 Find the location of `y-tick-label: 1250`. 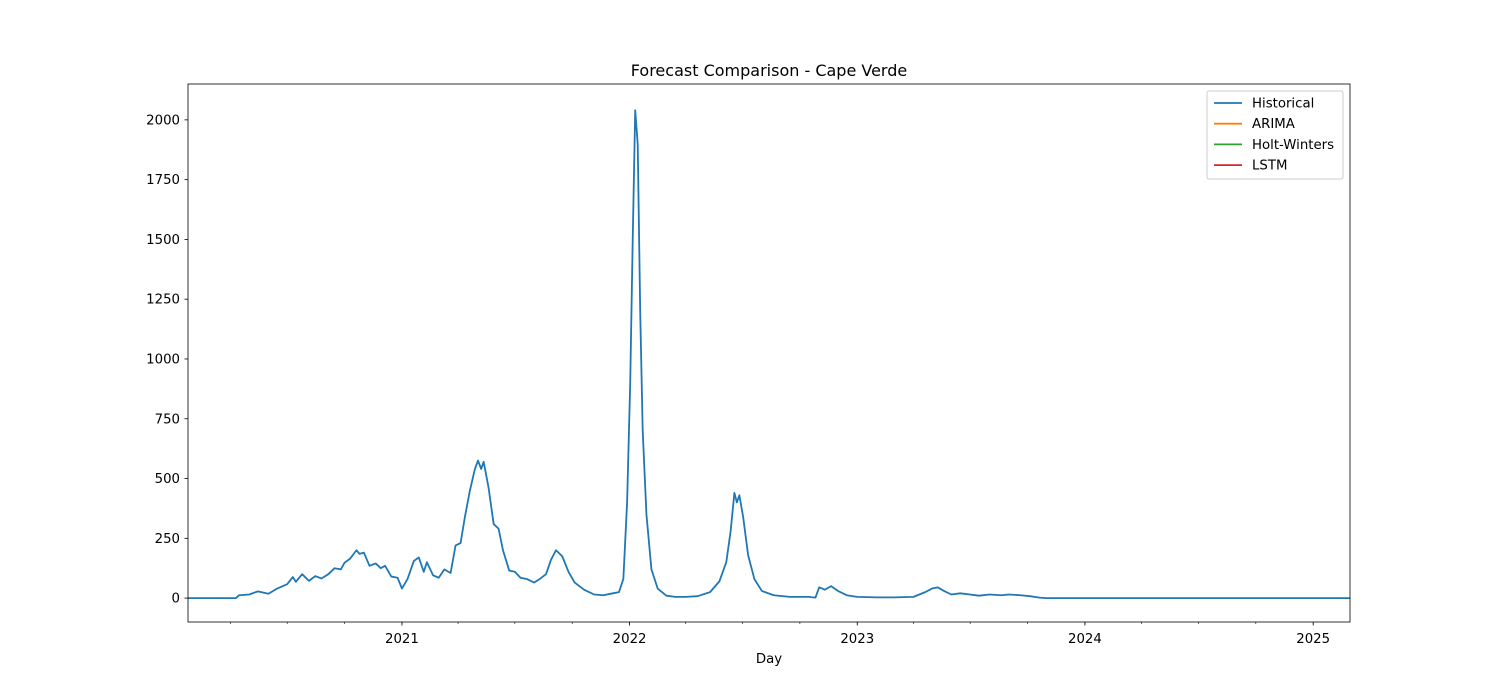

y-tick-label: 1250 is located at coordinates (163, 300).